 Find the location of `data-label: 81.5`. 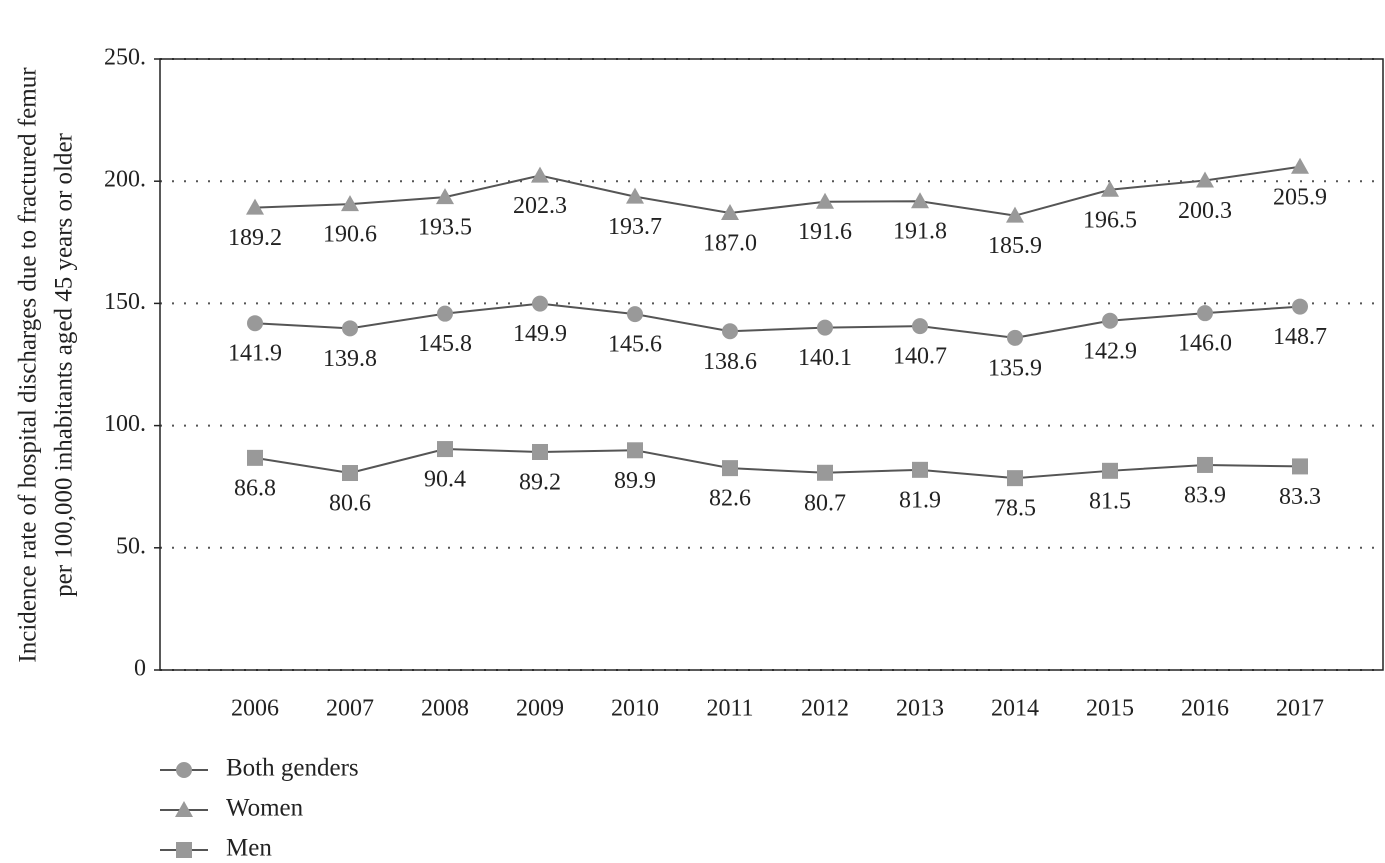

data-label: 81.5 is located at coordinates (1110, 501).